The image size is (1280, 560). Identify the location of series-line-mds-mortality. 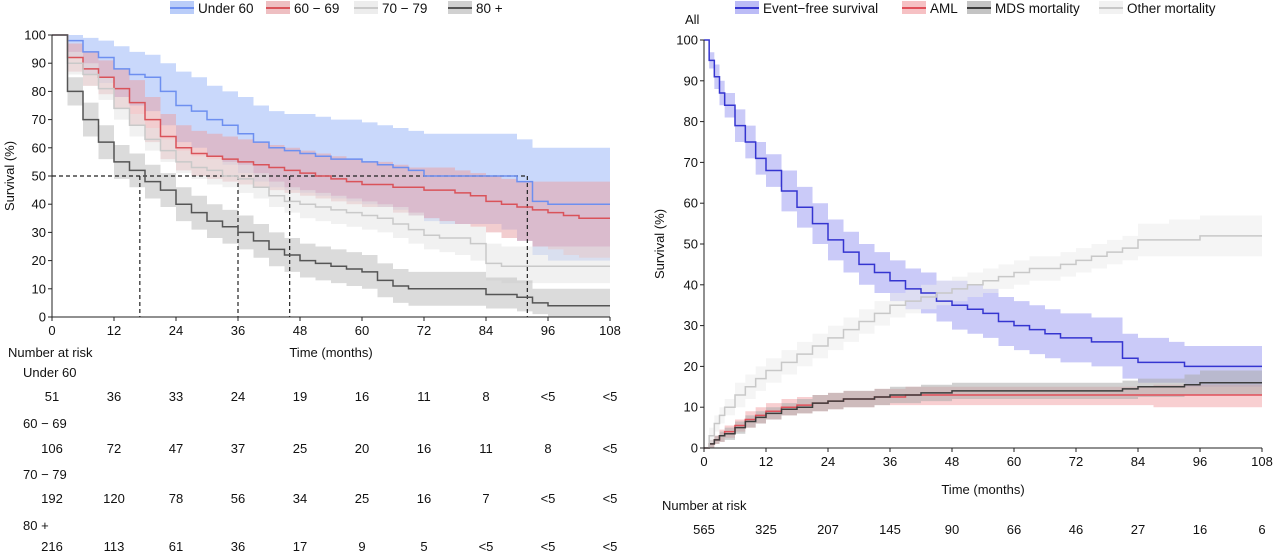
(983, 415).